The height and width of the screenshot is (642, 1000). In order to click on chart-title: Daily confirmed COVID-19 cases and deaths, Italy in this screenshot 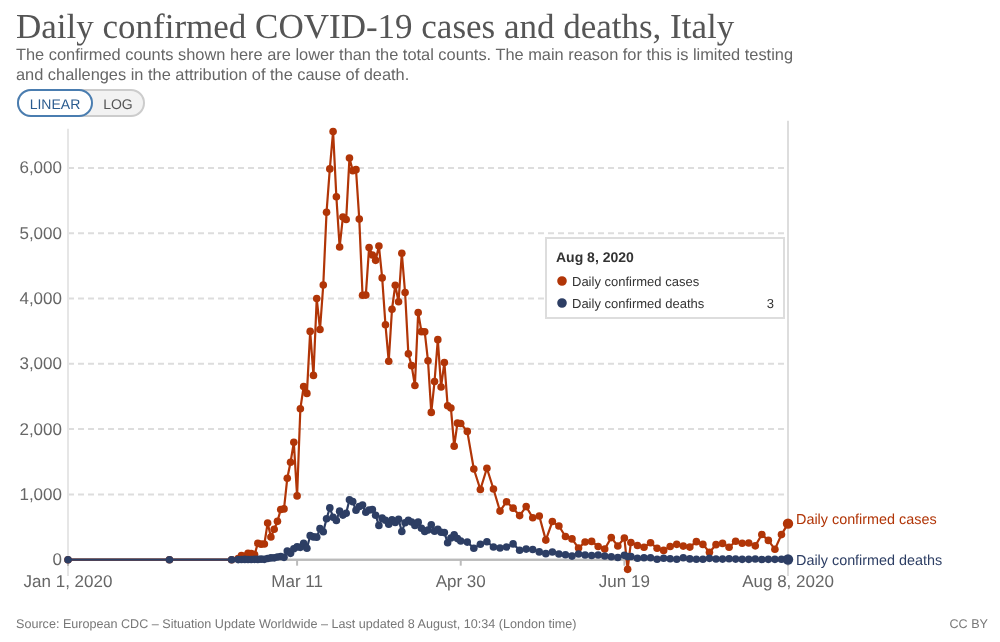, I will do `click(375, 26)`.